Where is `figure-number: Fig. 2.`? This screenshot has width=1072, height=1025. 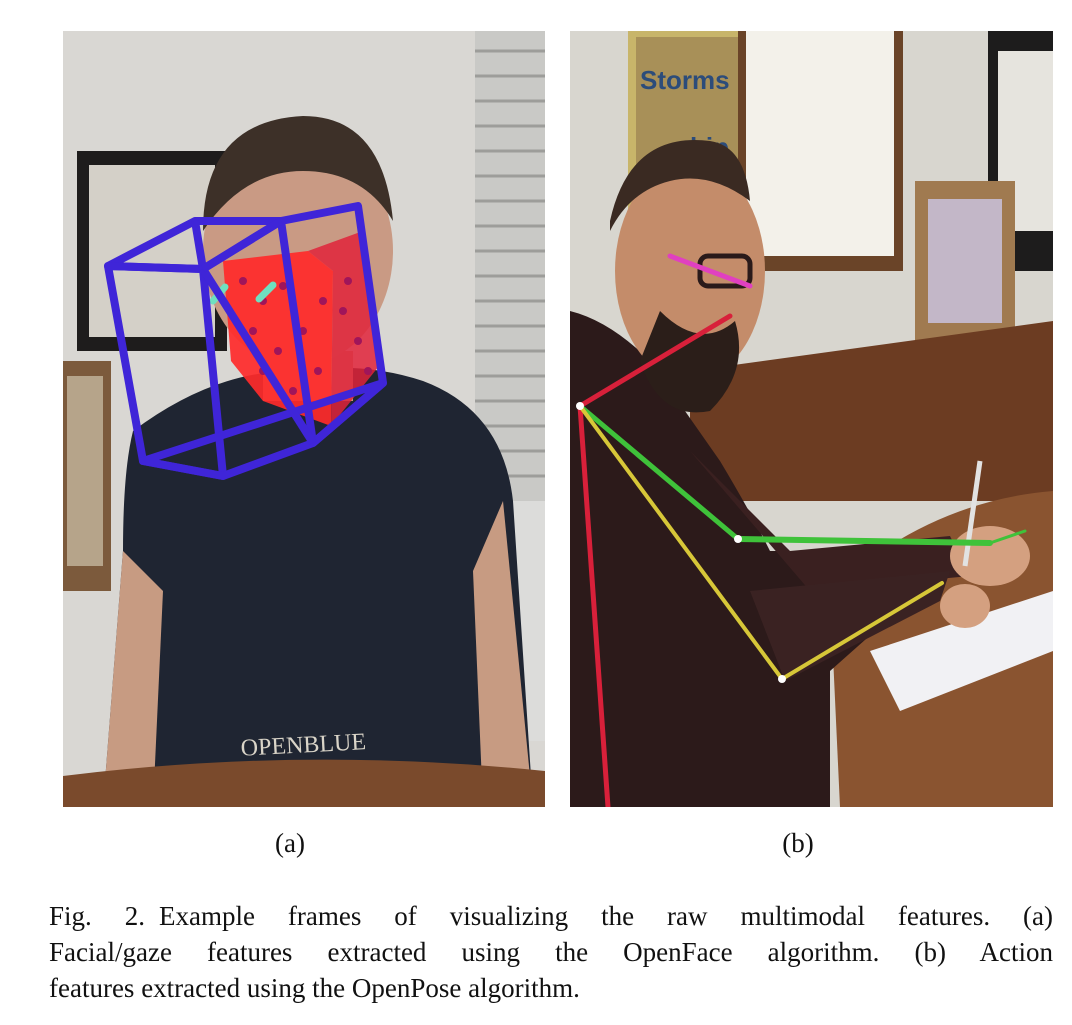
figure-number: Fig. 2. is located at coordinates (97, 916).